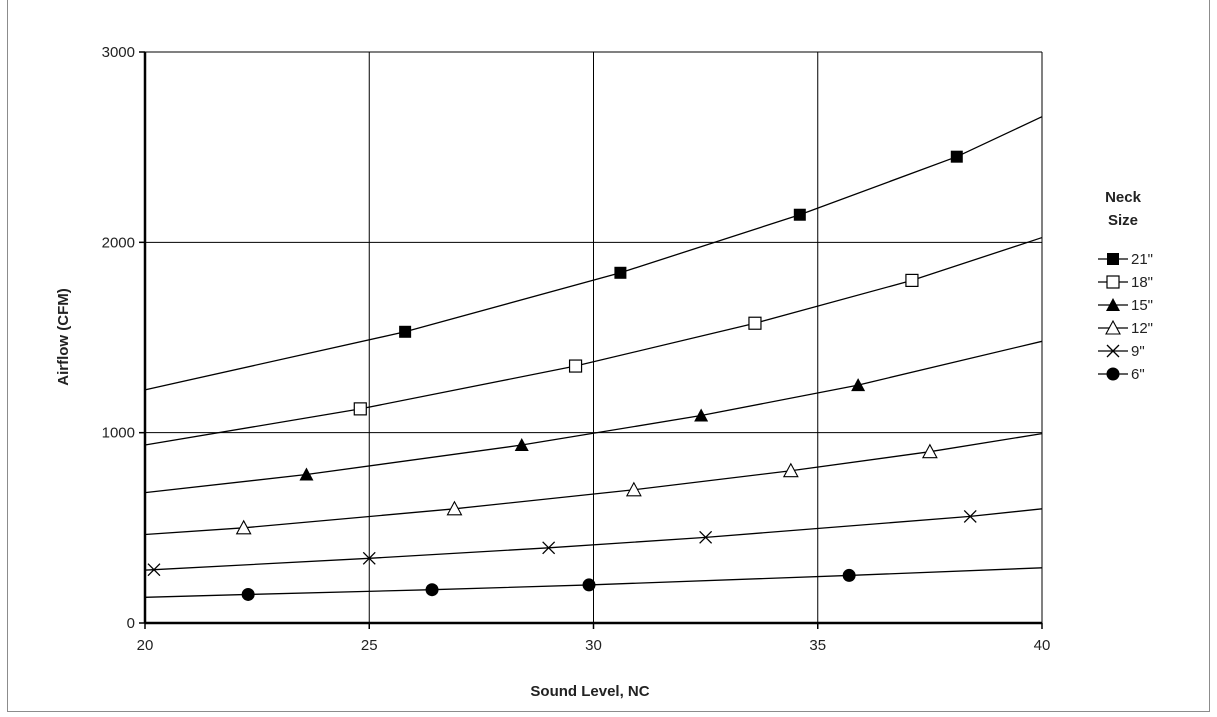  What do you see at coordinates (369, 645) in the screenshot?
I see `x-tick-label: 25` at bounding box center [369, 645].